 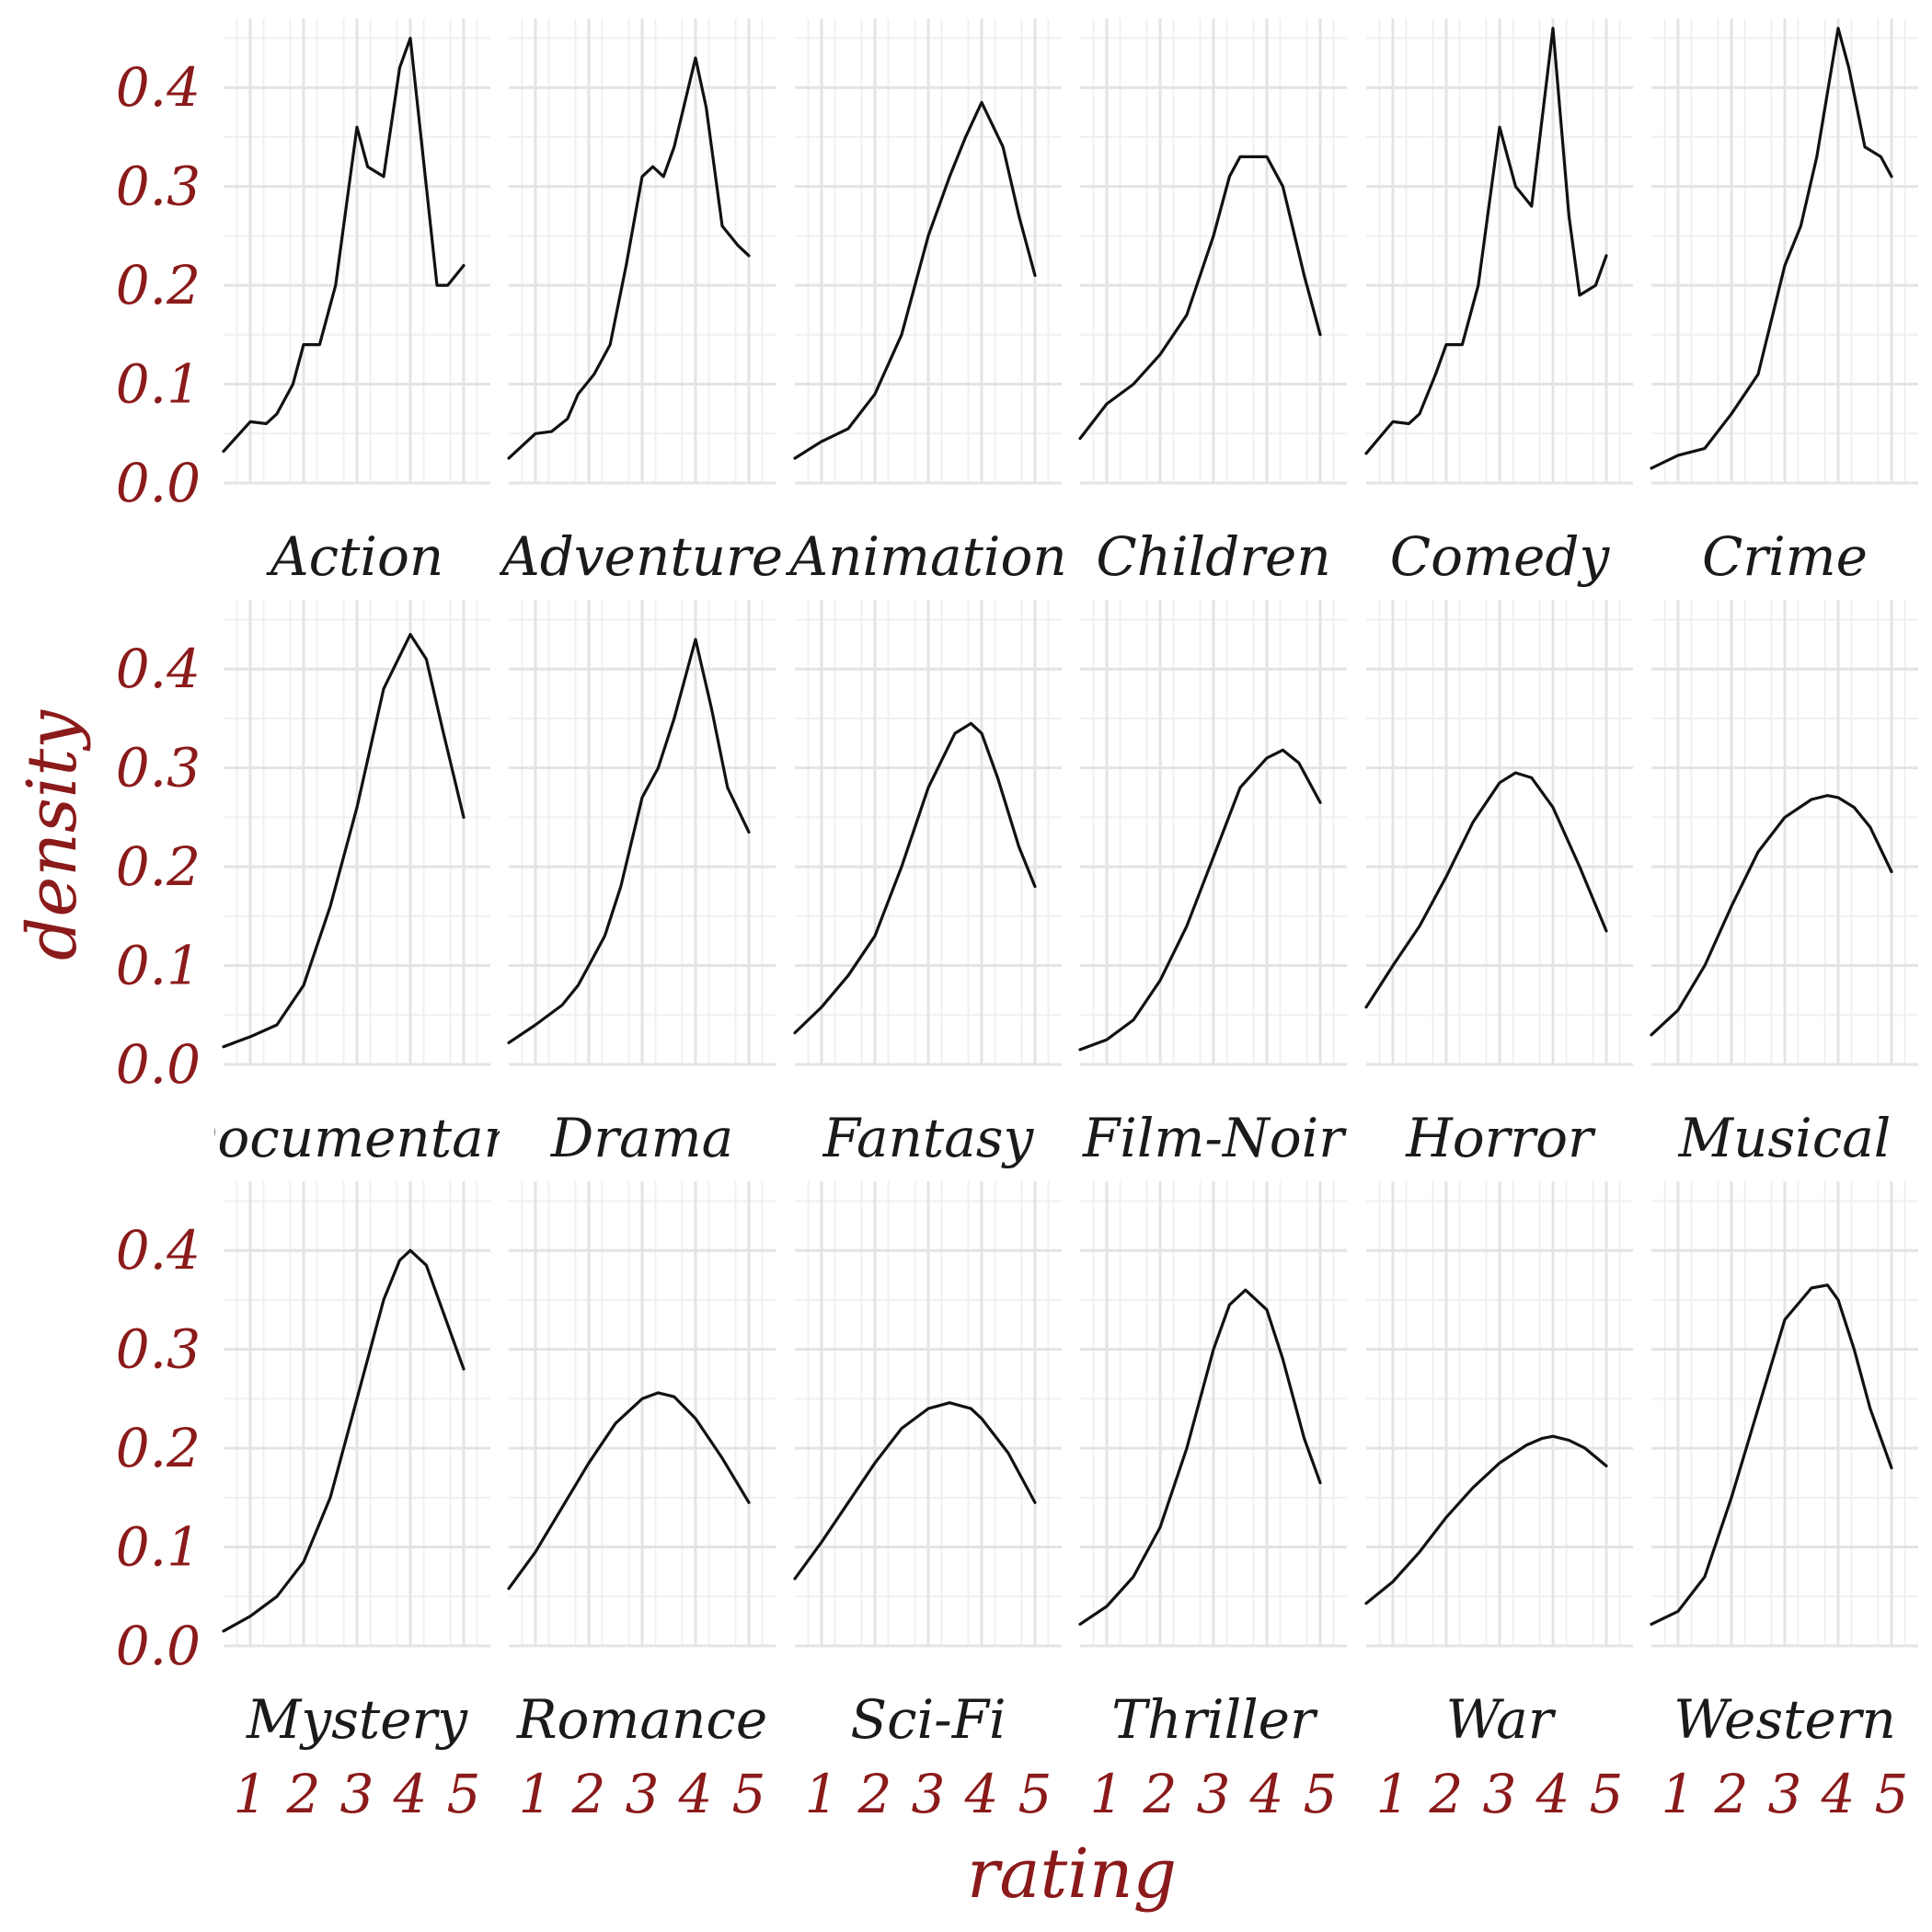 I want to click on facet-panel-animation: Animation, so click(x=926, y=303).